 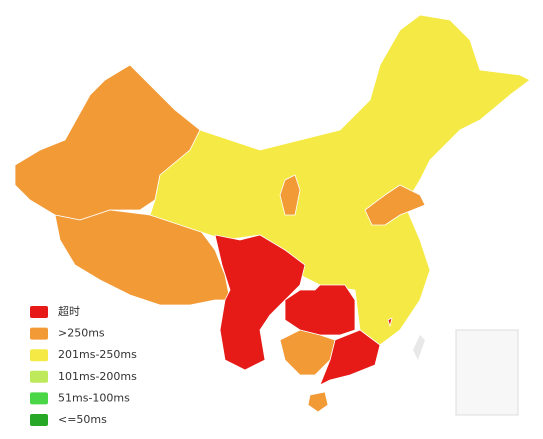 What do you see at coordinates (82, 419) in the screenshot?
I see `legend-label: <=50ms` at bounding box center [82, 419].